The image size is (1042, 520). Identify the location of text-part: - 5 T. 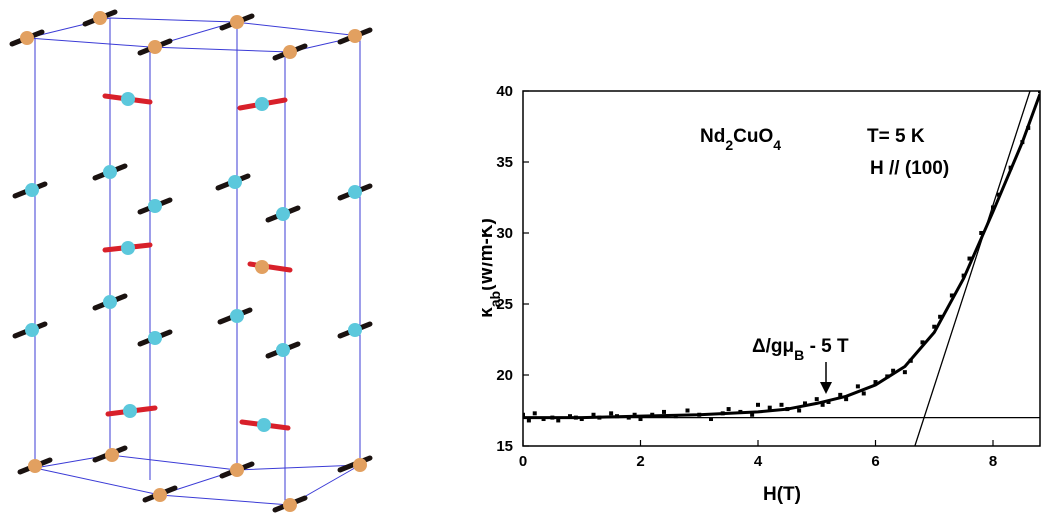
(826, 346).